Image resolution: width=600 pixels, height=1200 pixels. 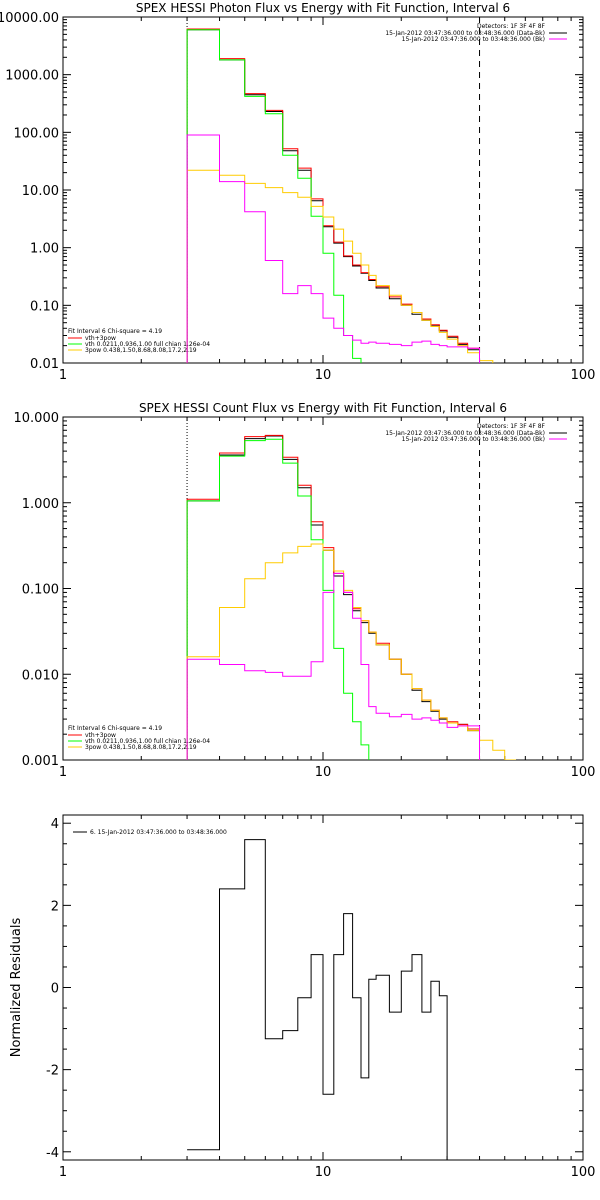 I want to click on y-tick-label: 0.010, so click(x=40, y=675).